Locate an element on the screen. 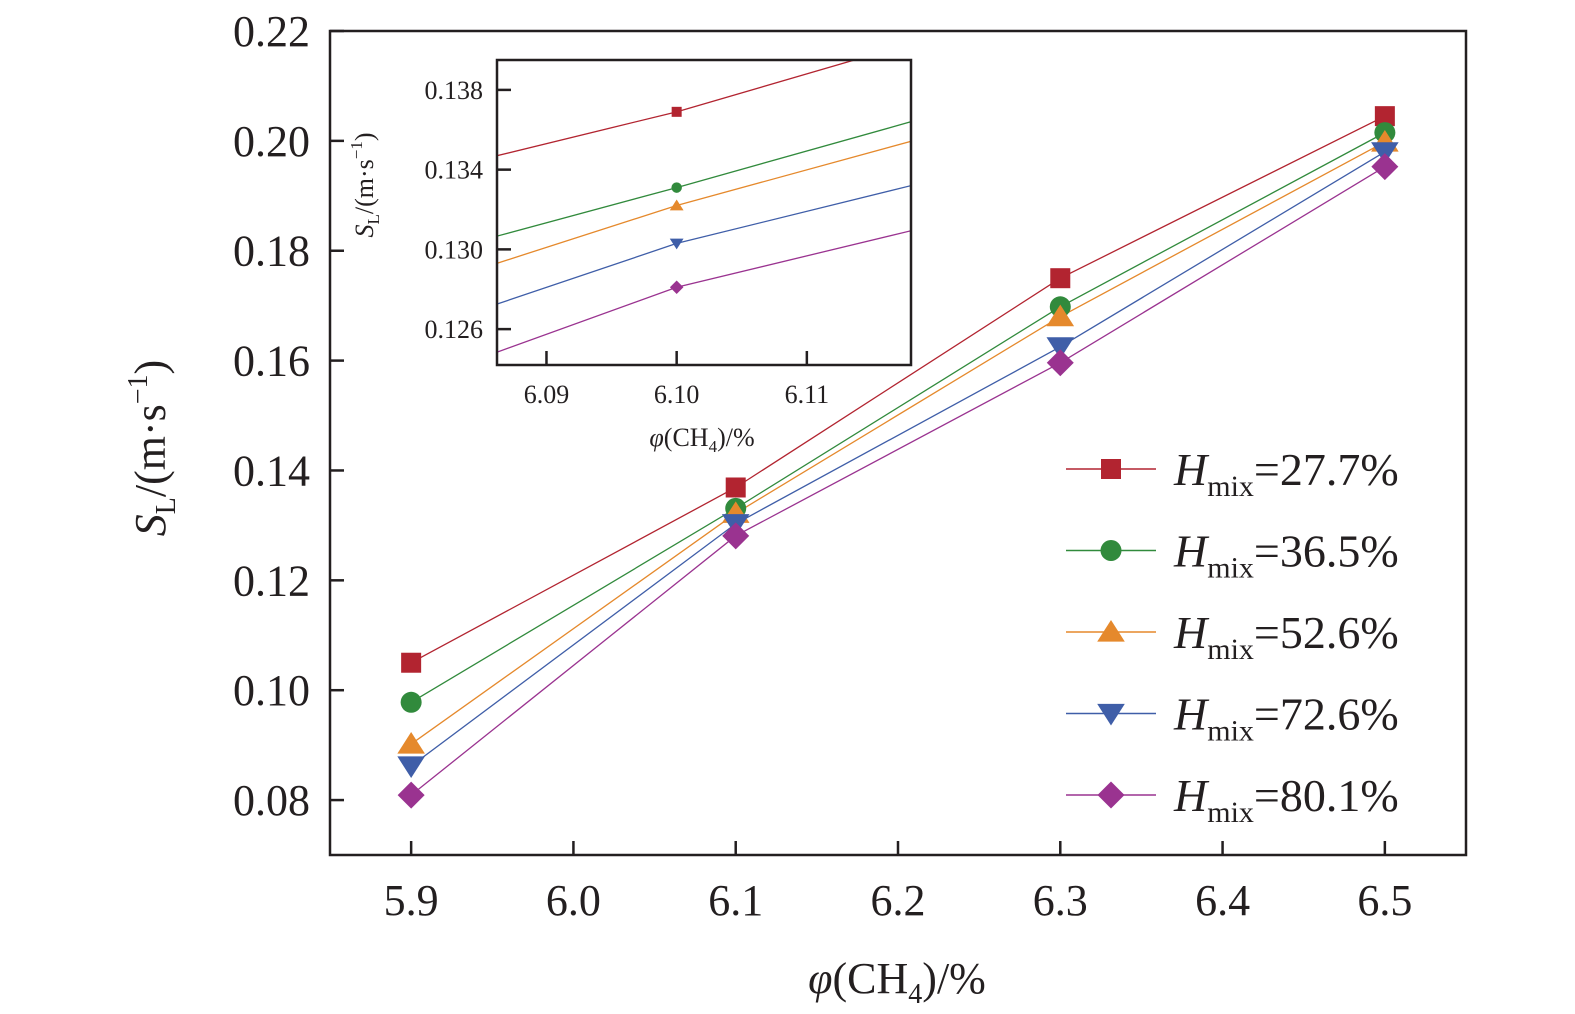 Image resolution: width=1575 pixels, height=1014 pixels. legend-item-4: Hmix=72.6% is located at coordinates (1232, 718).